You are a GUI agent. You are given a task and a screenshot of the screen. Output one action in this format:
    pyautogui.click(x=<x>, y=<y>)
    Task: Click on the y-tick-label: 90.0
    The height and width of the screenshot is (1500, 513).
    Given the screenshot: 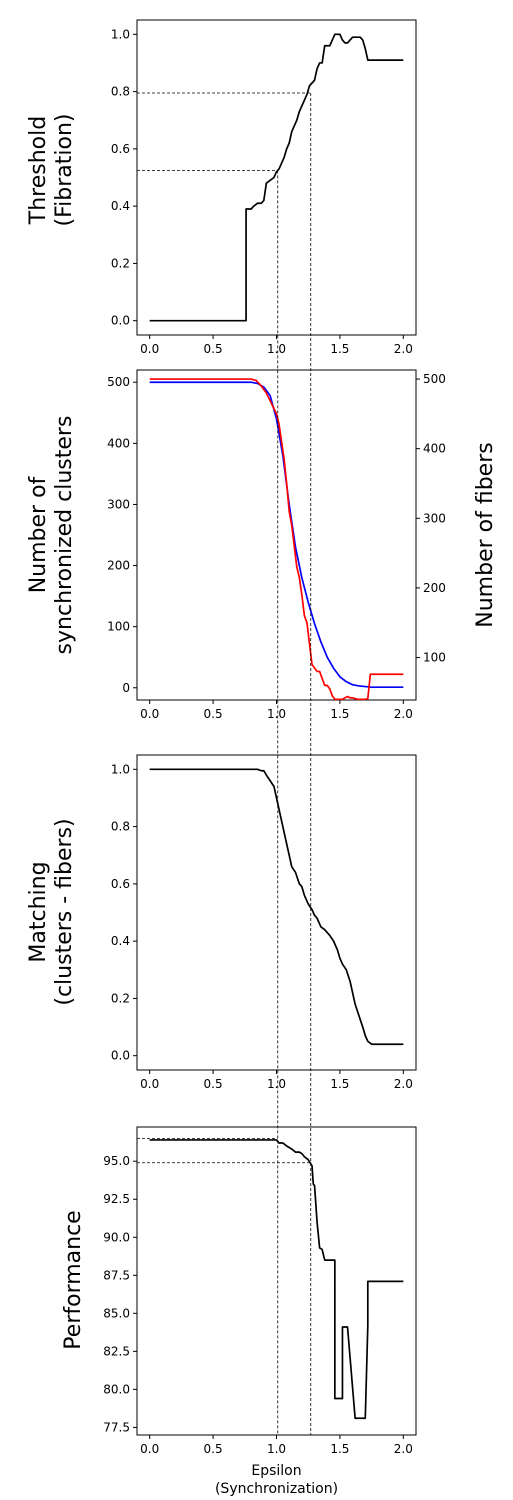 What is the action you would take?
    pyautogui.click(x=116, y=1237)
    